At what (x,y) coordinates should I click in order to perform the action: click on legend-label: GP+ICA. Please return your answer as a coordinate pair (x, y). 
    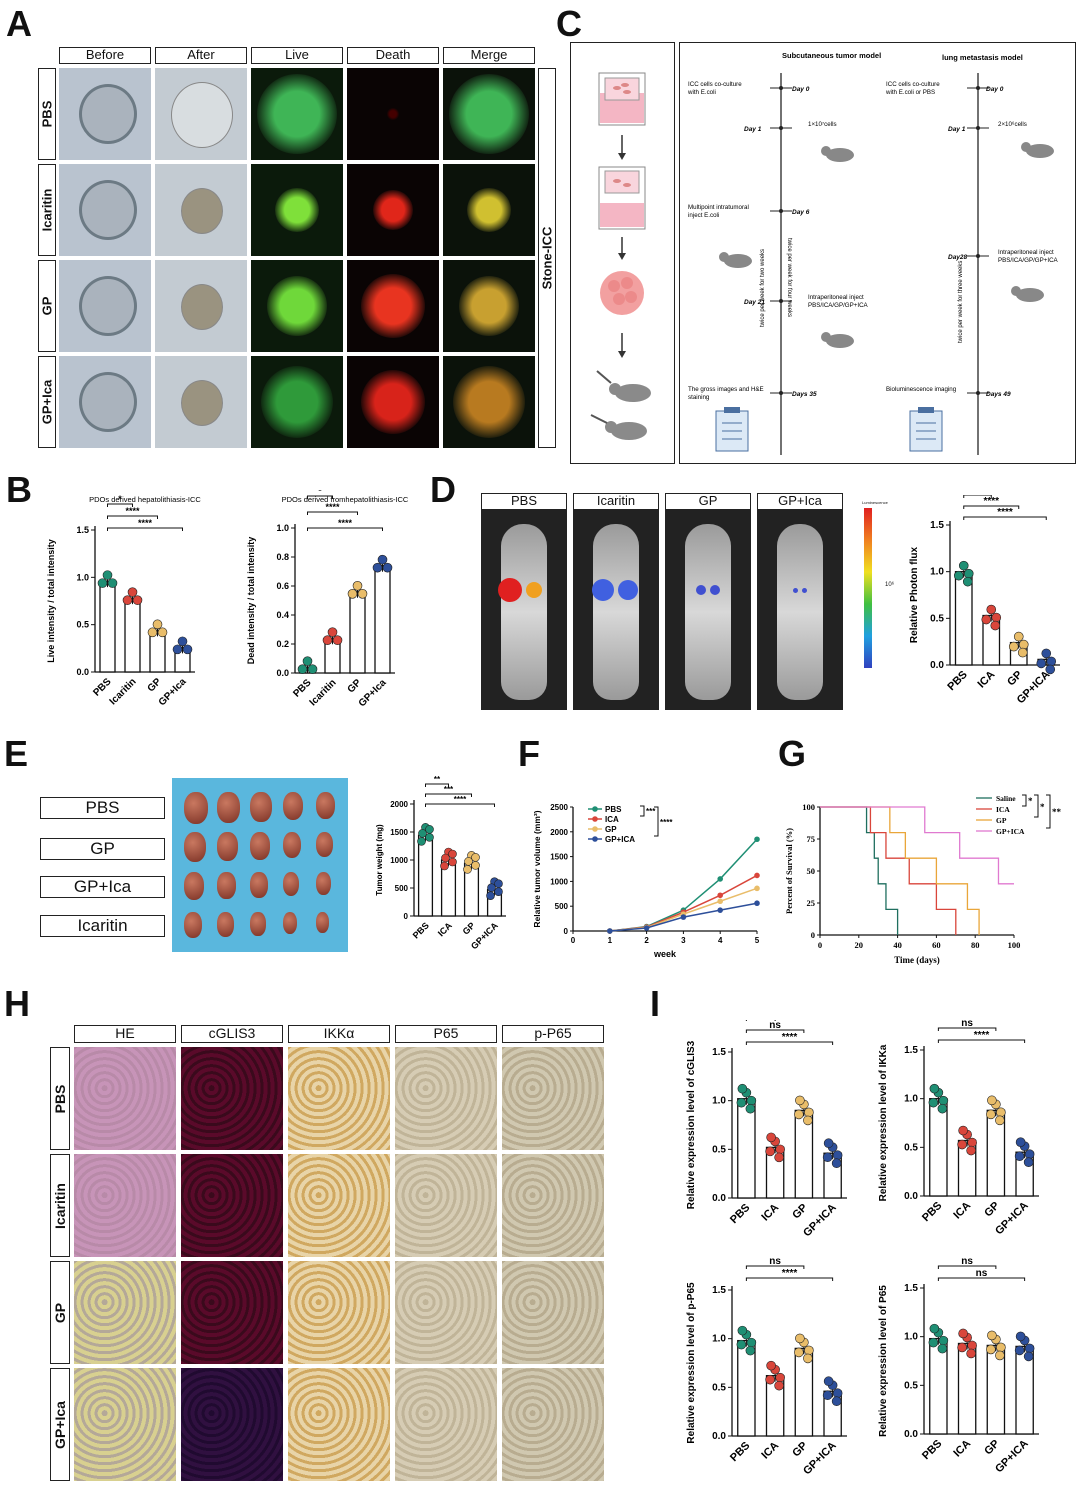
    Looking at the image, I should click on (620, 839).